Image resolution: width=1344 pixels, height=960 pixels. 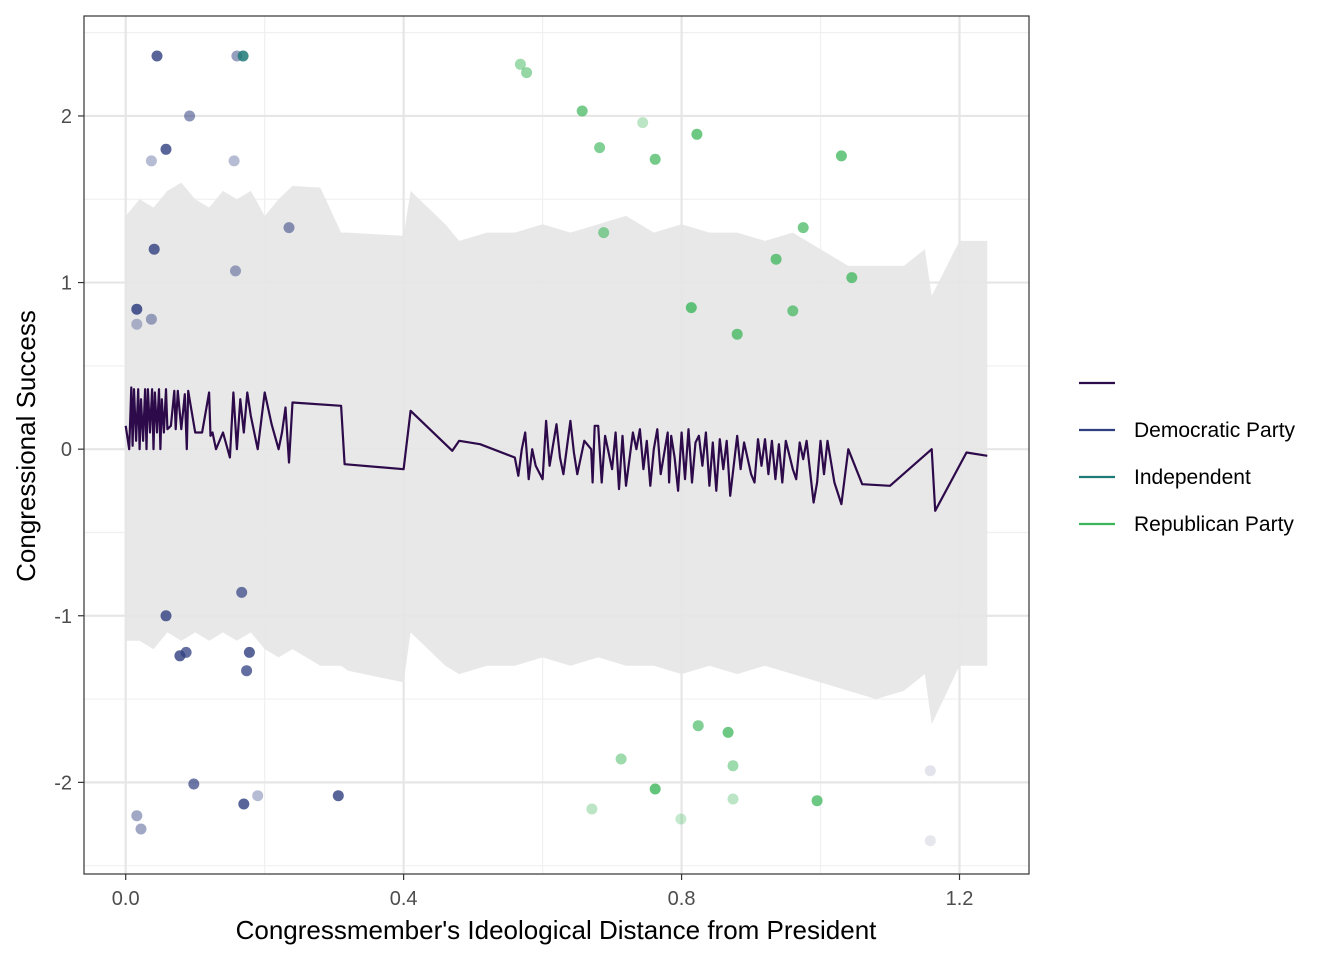 What do you see at coordinates (1215, 430) in the screenshot?
I see `legend-label: Democratic Party` at bounding box center [1215, 430].